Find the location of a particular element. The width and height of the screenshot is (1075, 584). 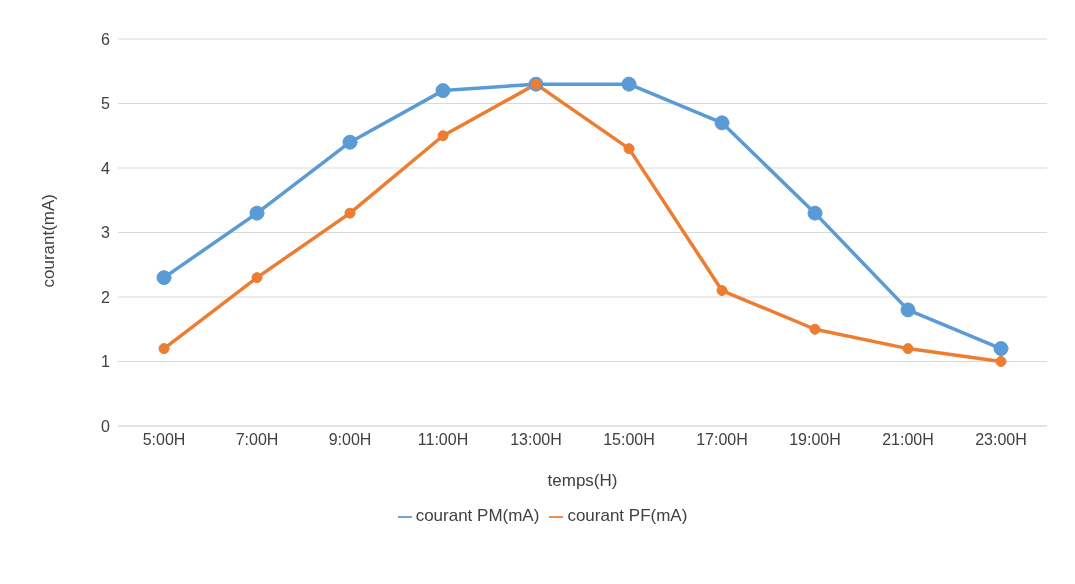

x-axis-title: temps(H) is located at coordinates (582, 480).